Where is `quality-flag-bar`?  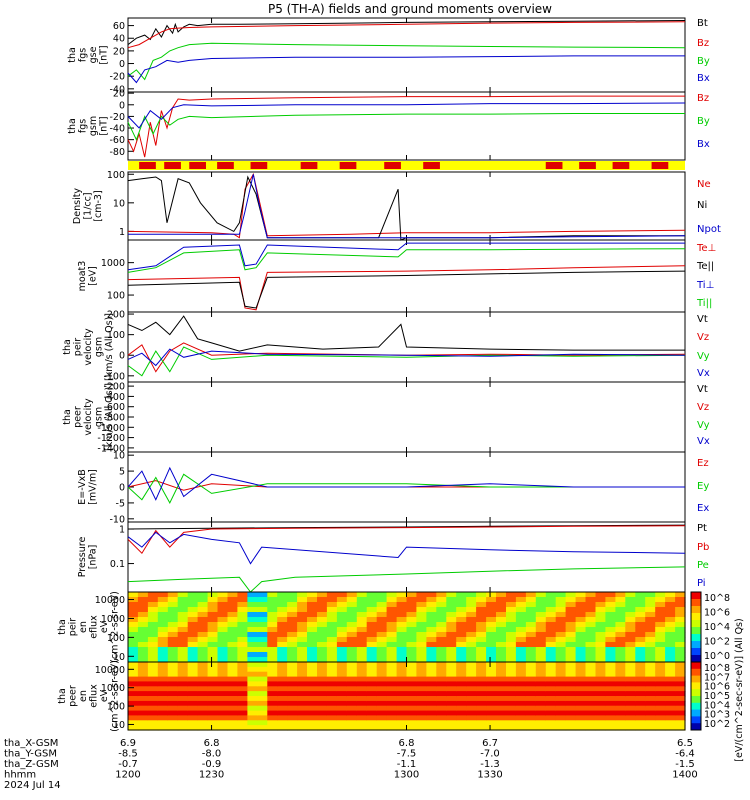
quality-flag-bar is located at coordinates (406, 165).